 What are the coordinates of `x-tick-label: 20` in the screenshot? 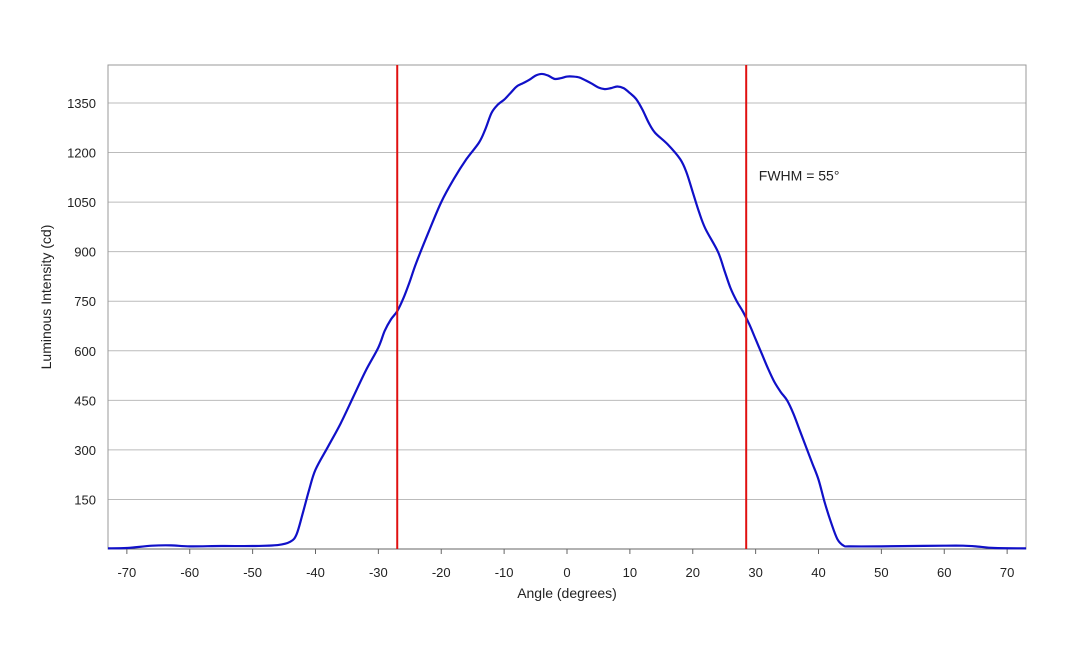 It's located at (693, 572).